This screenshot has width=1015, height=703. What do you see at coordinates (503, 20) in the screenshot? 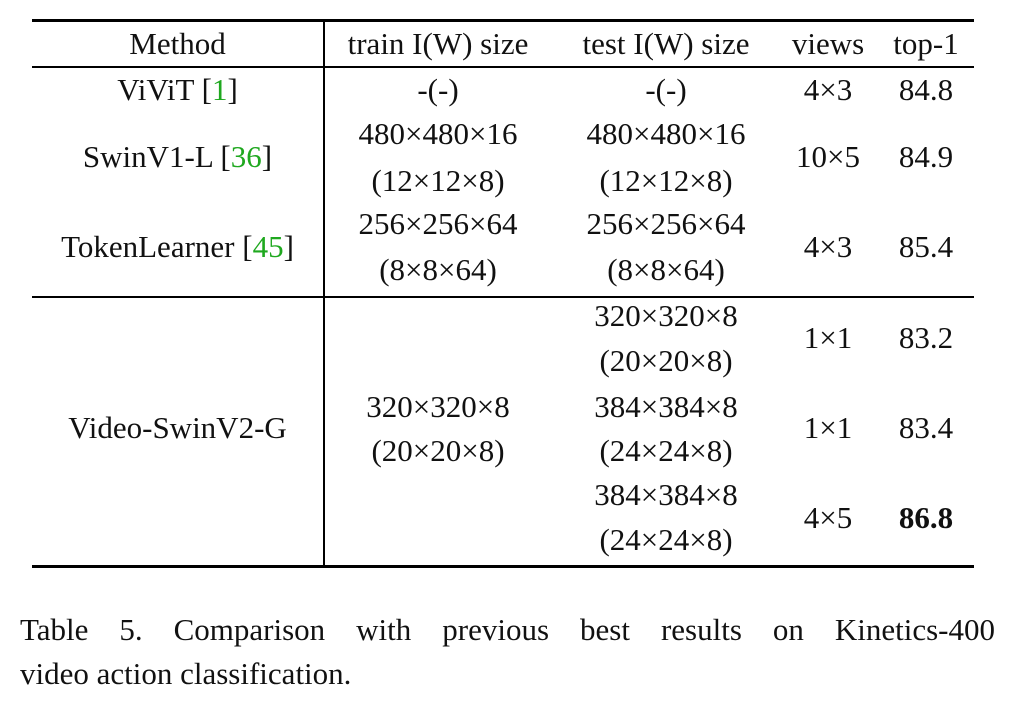
I see `table-top-rule` at bounding box center [503, 20].